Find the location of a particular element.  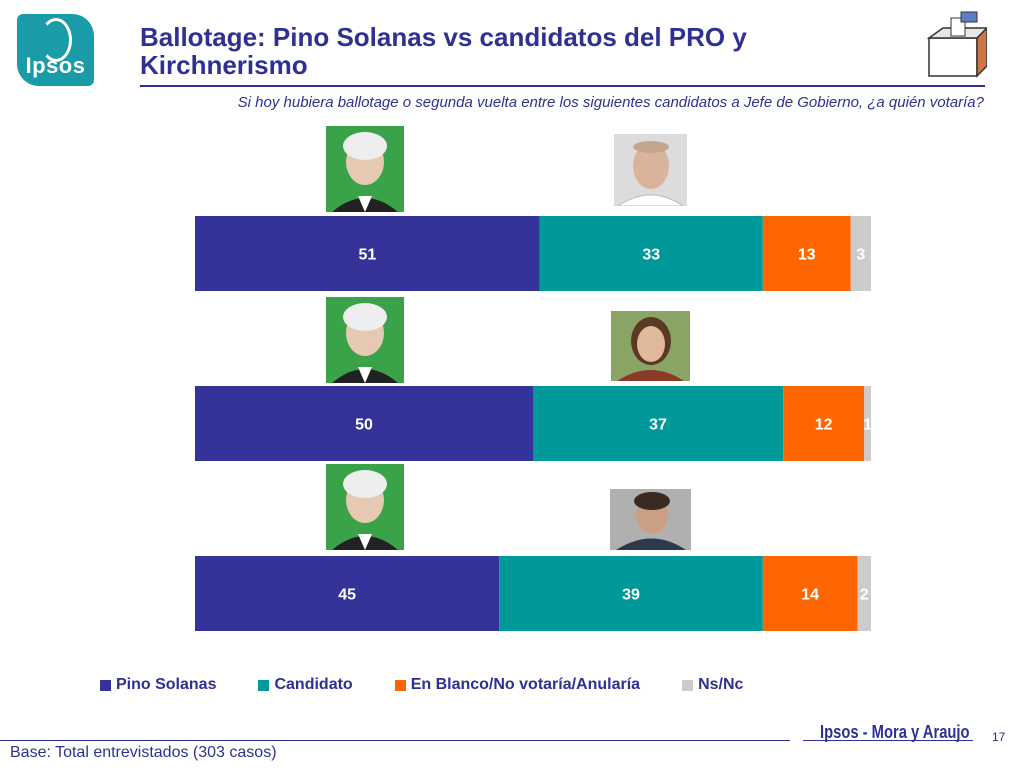

legend-item-ns-nc: Ns/Nc is located at coordinates (712, 685).